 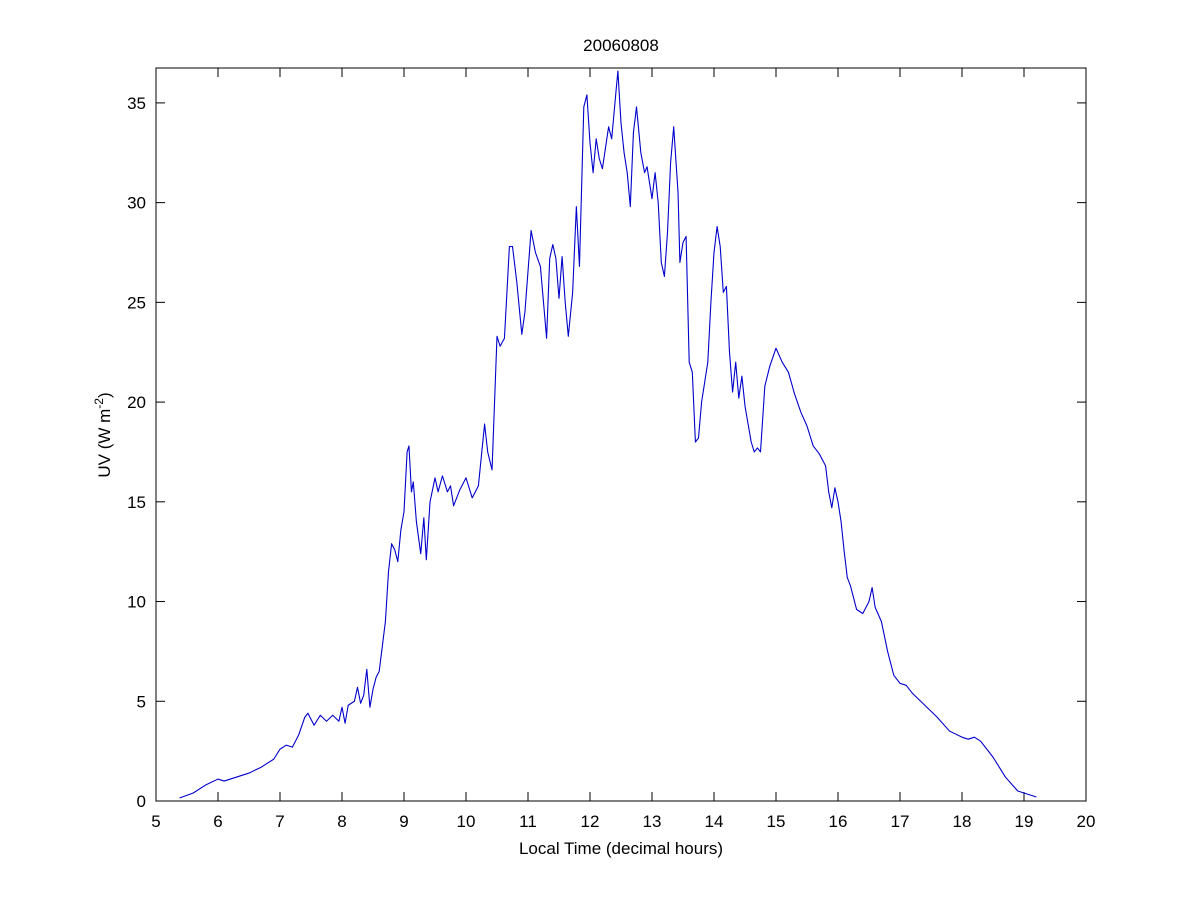 What do you see at coordinates (528, 821) in the screenshot?
I see `x-tick-label: 11` at bounding box center [528, 821].